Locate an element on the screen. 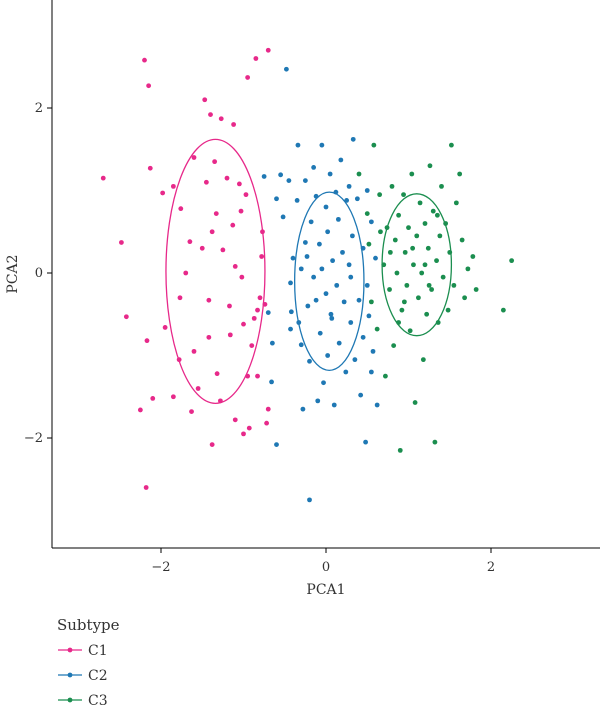  x-axis-title: PCA1 is located at coordinates (325, 590).